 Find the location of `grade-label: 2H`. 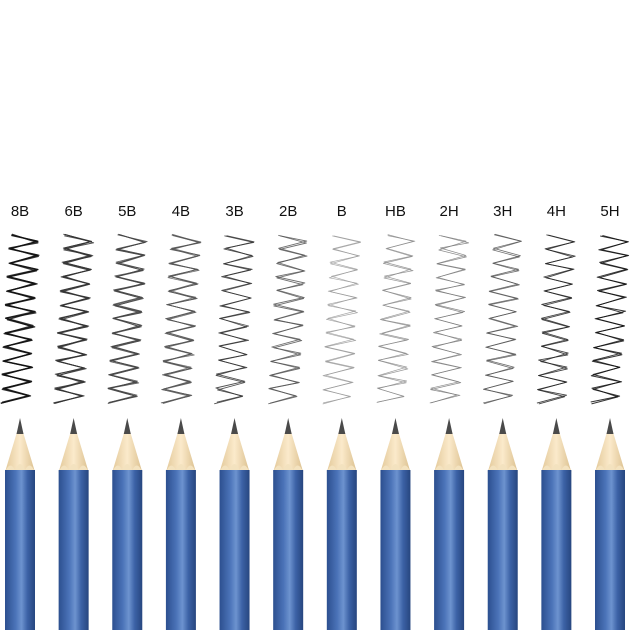

grade-label: 2H is located at coordinates (448, 211).